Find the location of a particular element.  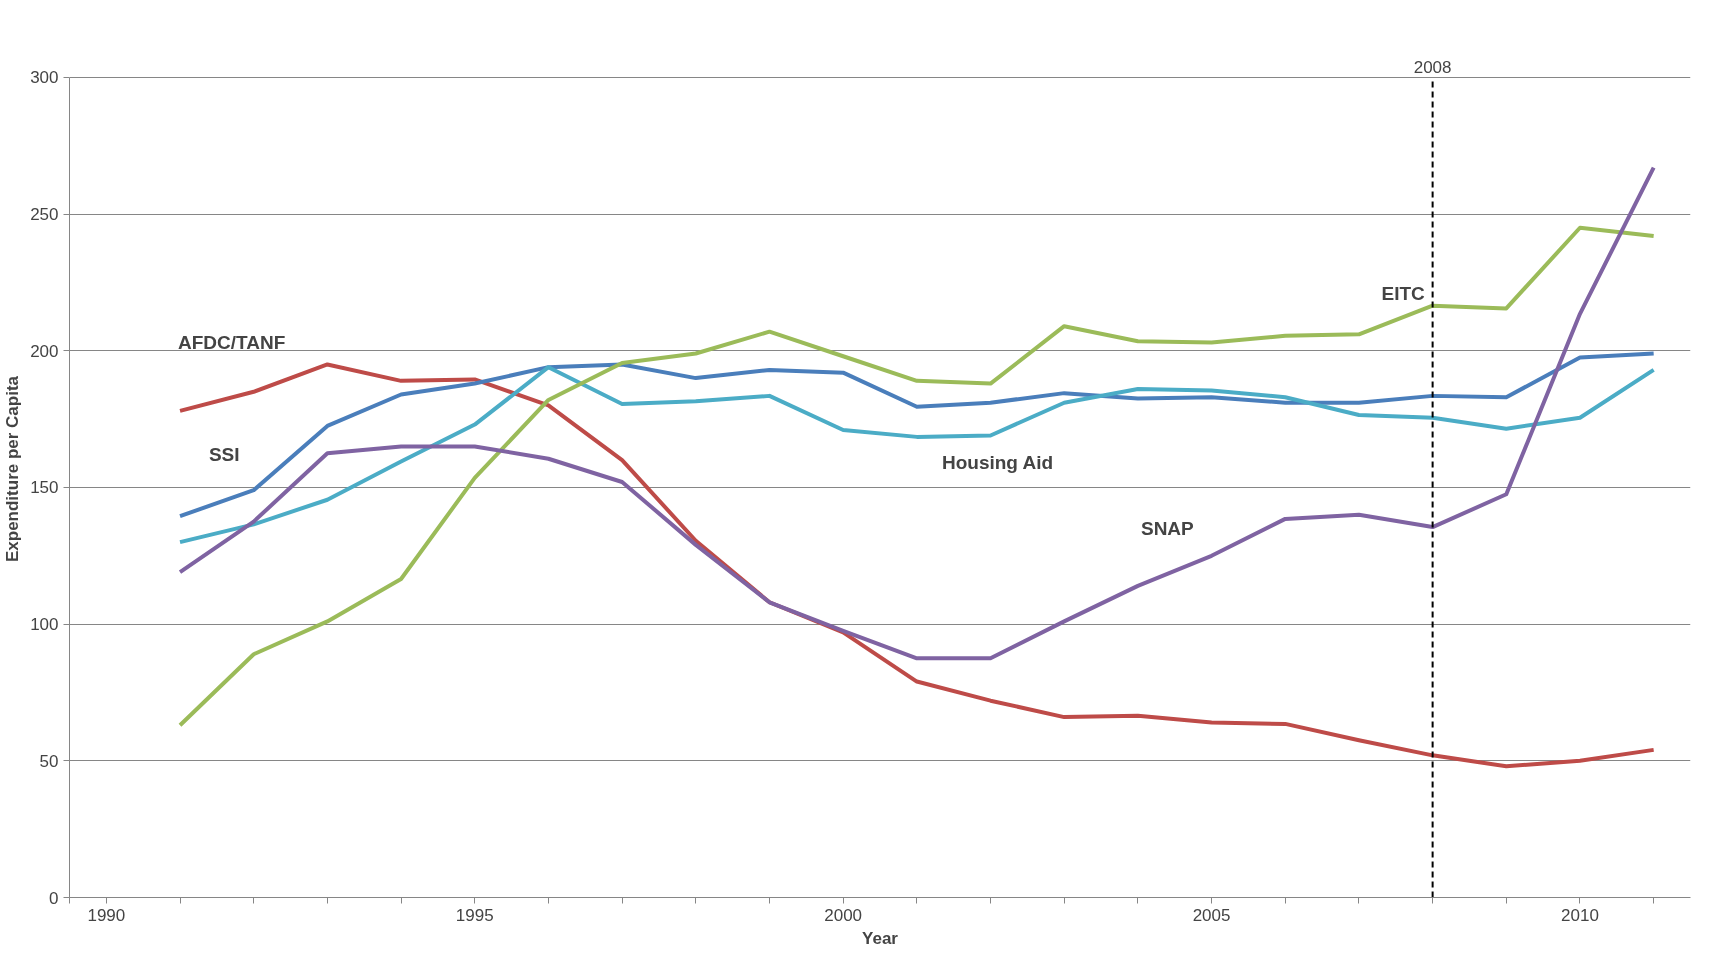

ref-line-label: 2008 is located at coordinates (1432, 68).